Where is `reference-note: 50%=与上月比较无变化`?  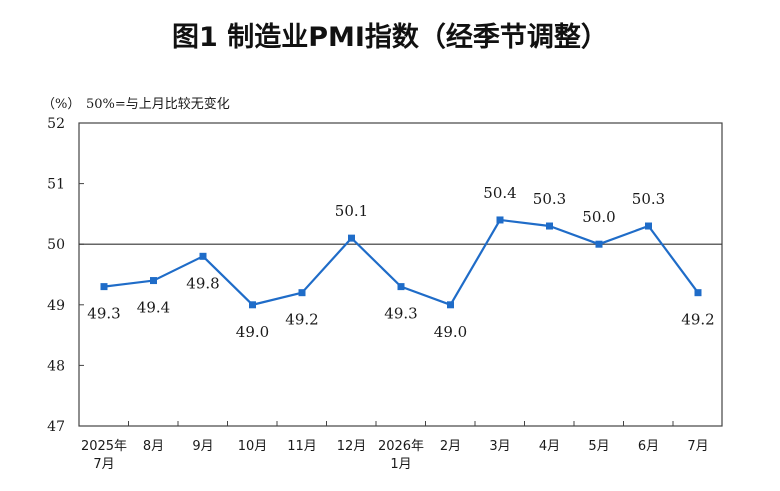 reference-note: 50%=与上月比较无变化 is located at coordinates (158, 104).